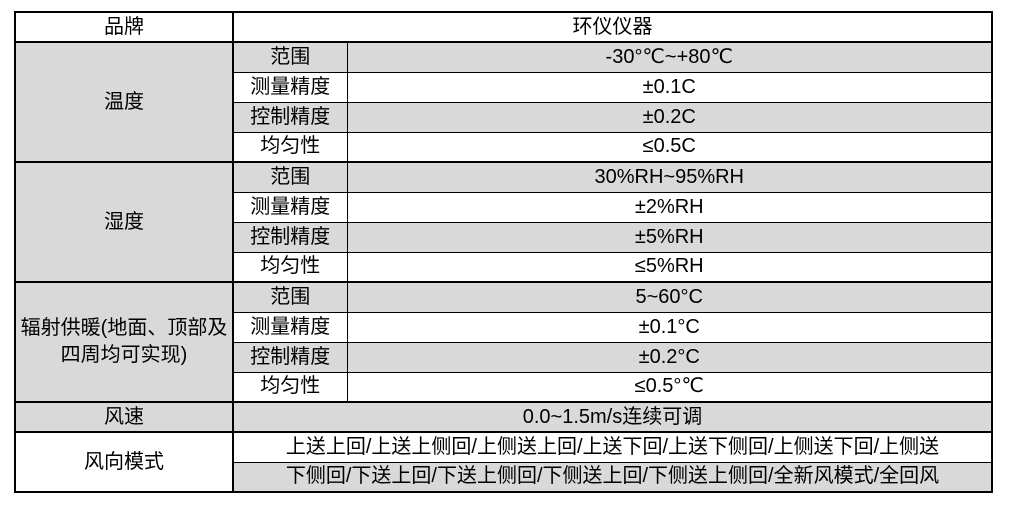  I want to click on radiant-measure-accuracy-row: 测量精度 ±0.1°C, so click(504, 327).